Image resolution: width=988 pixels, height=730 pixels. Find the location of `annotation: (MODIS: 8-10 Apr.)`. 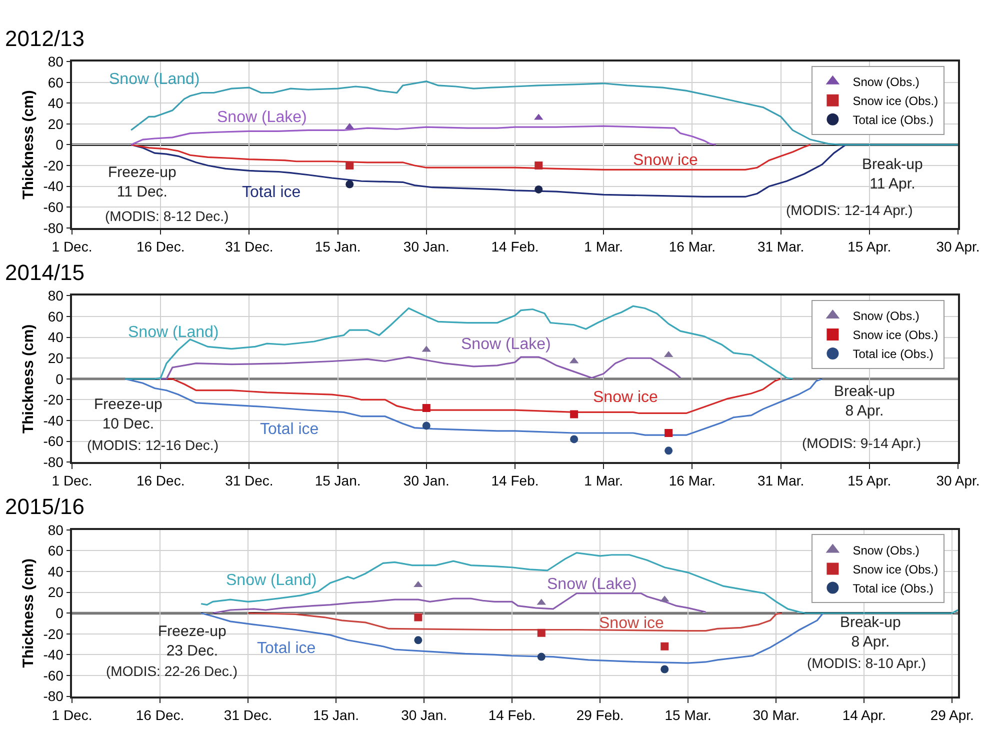

annotation: (MODIS: 8-10 Apr.) is located at coordinates (866, 663).